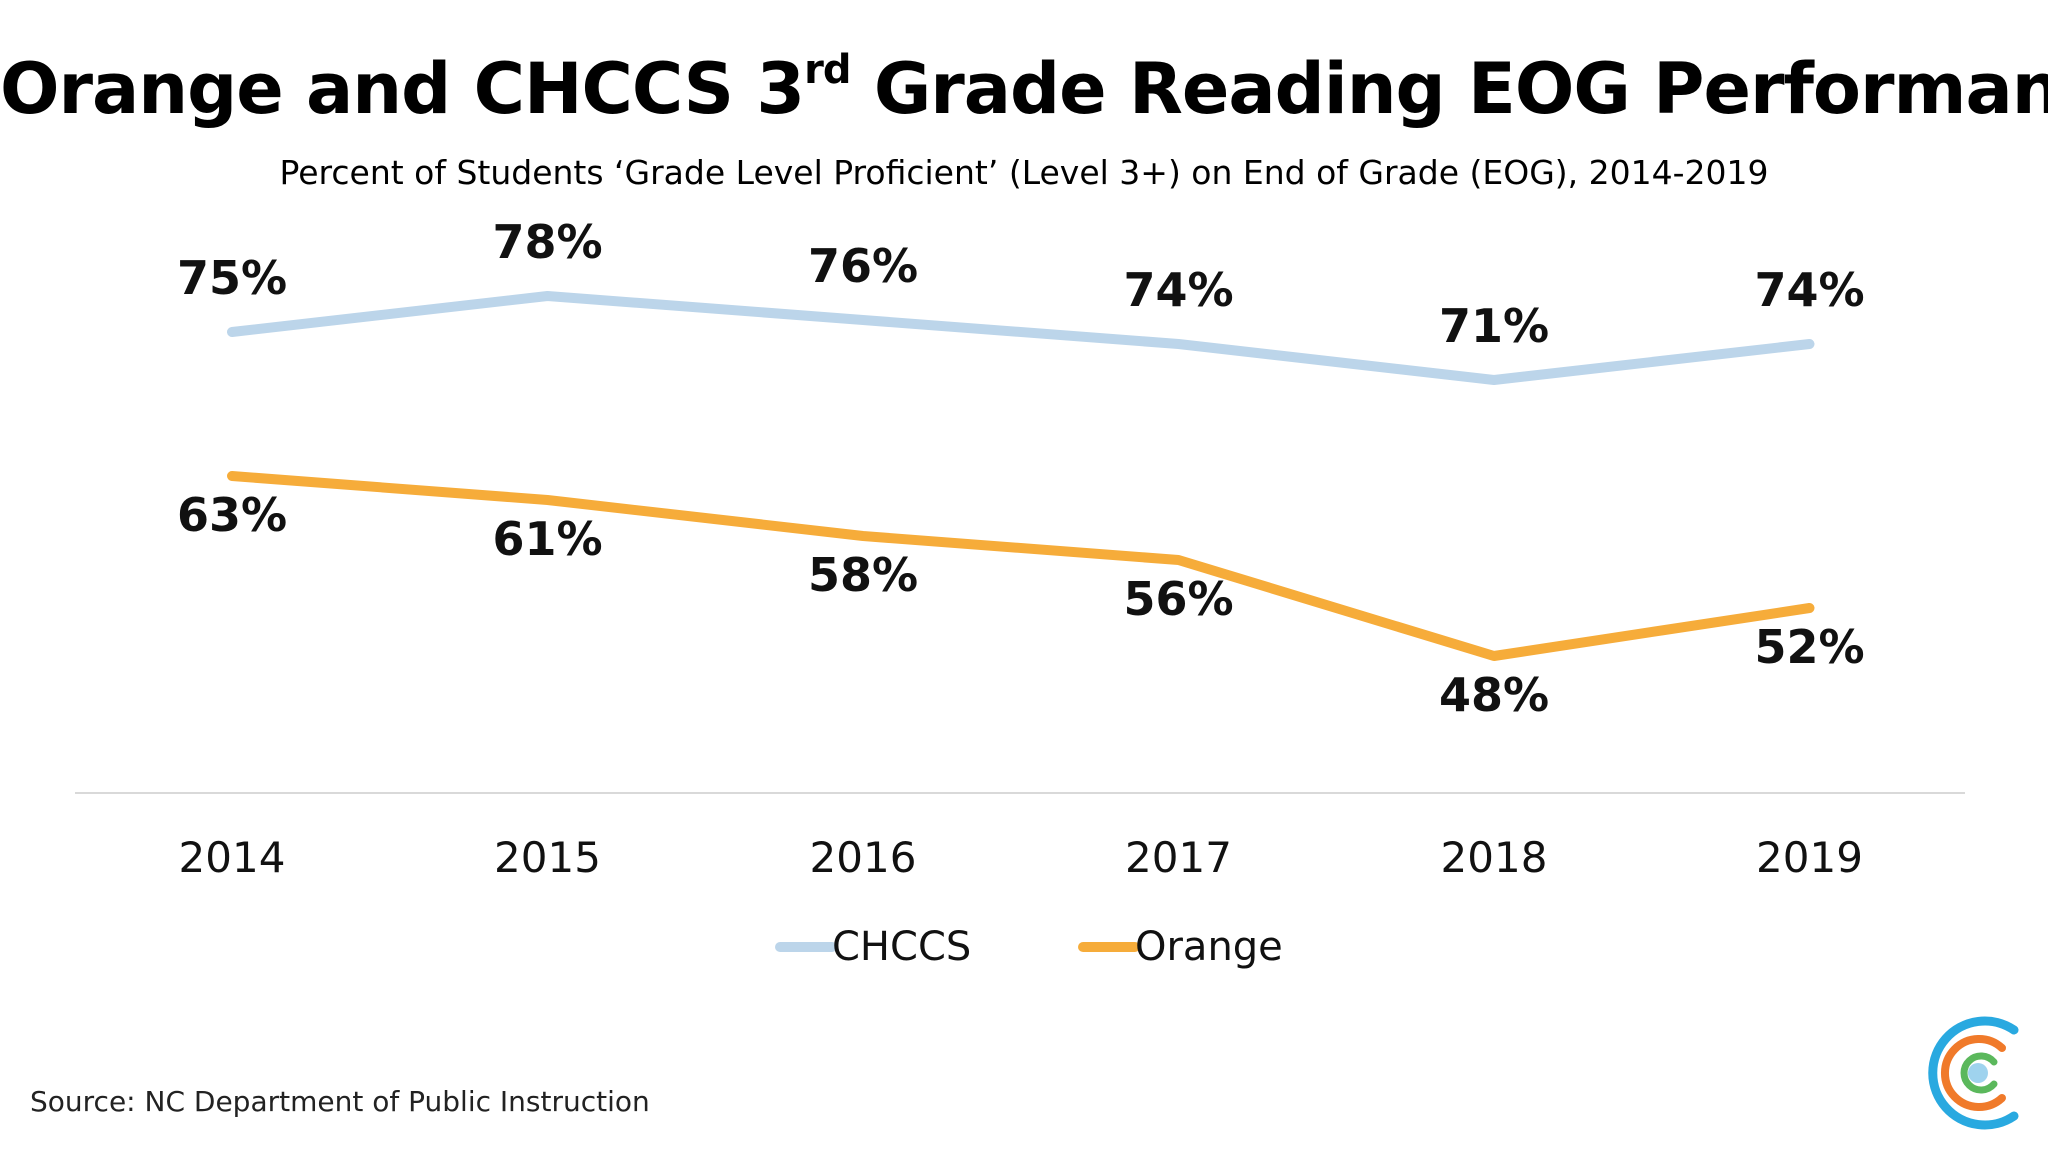 This screenshot has width=2048, height=1152. I want to click on x-tick-label: 2015, so click(547, 857).